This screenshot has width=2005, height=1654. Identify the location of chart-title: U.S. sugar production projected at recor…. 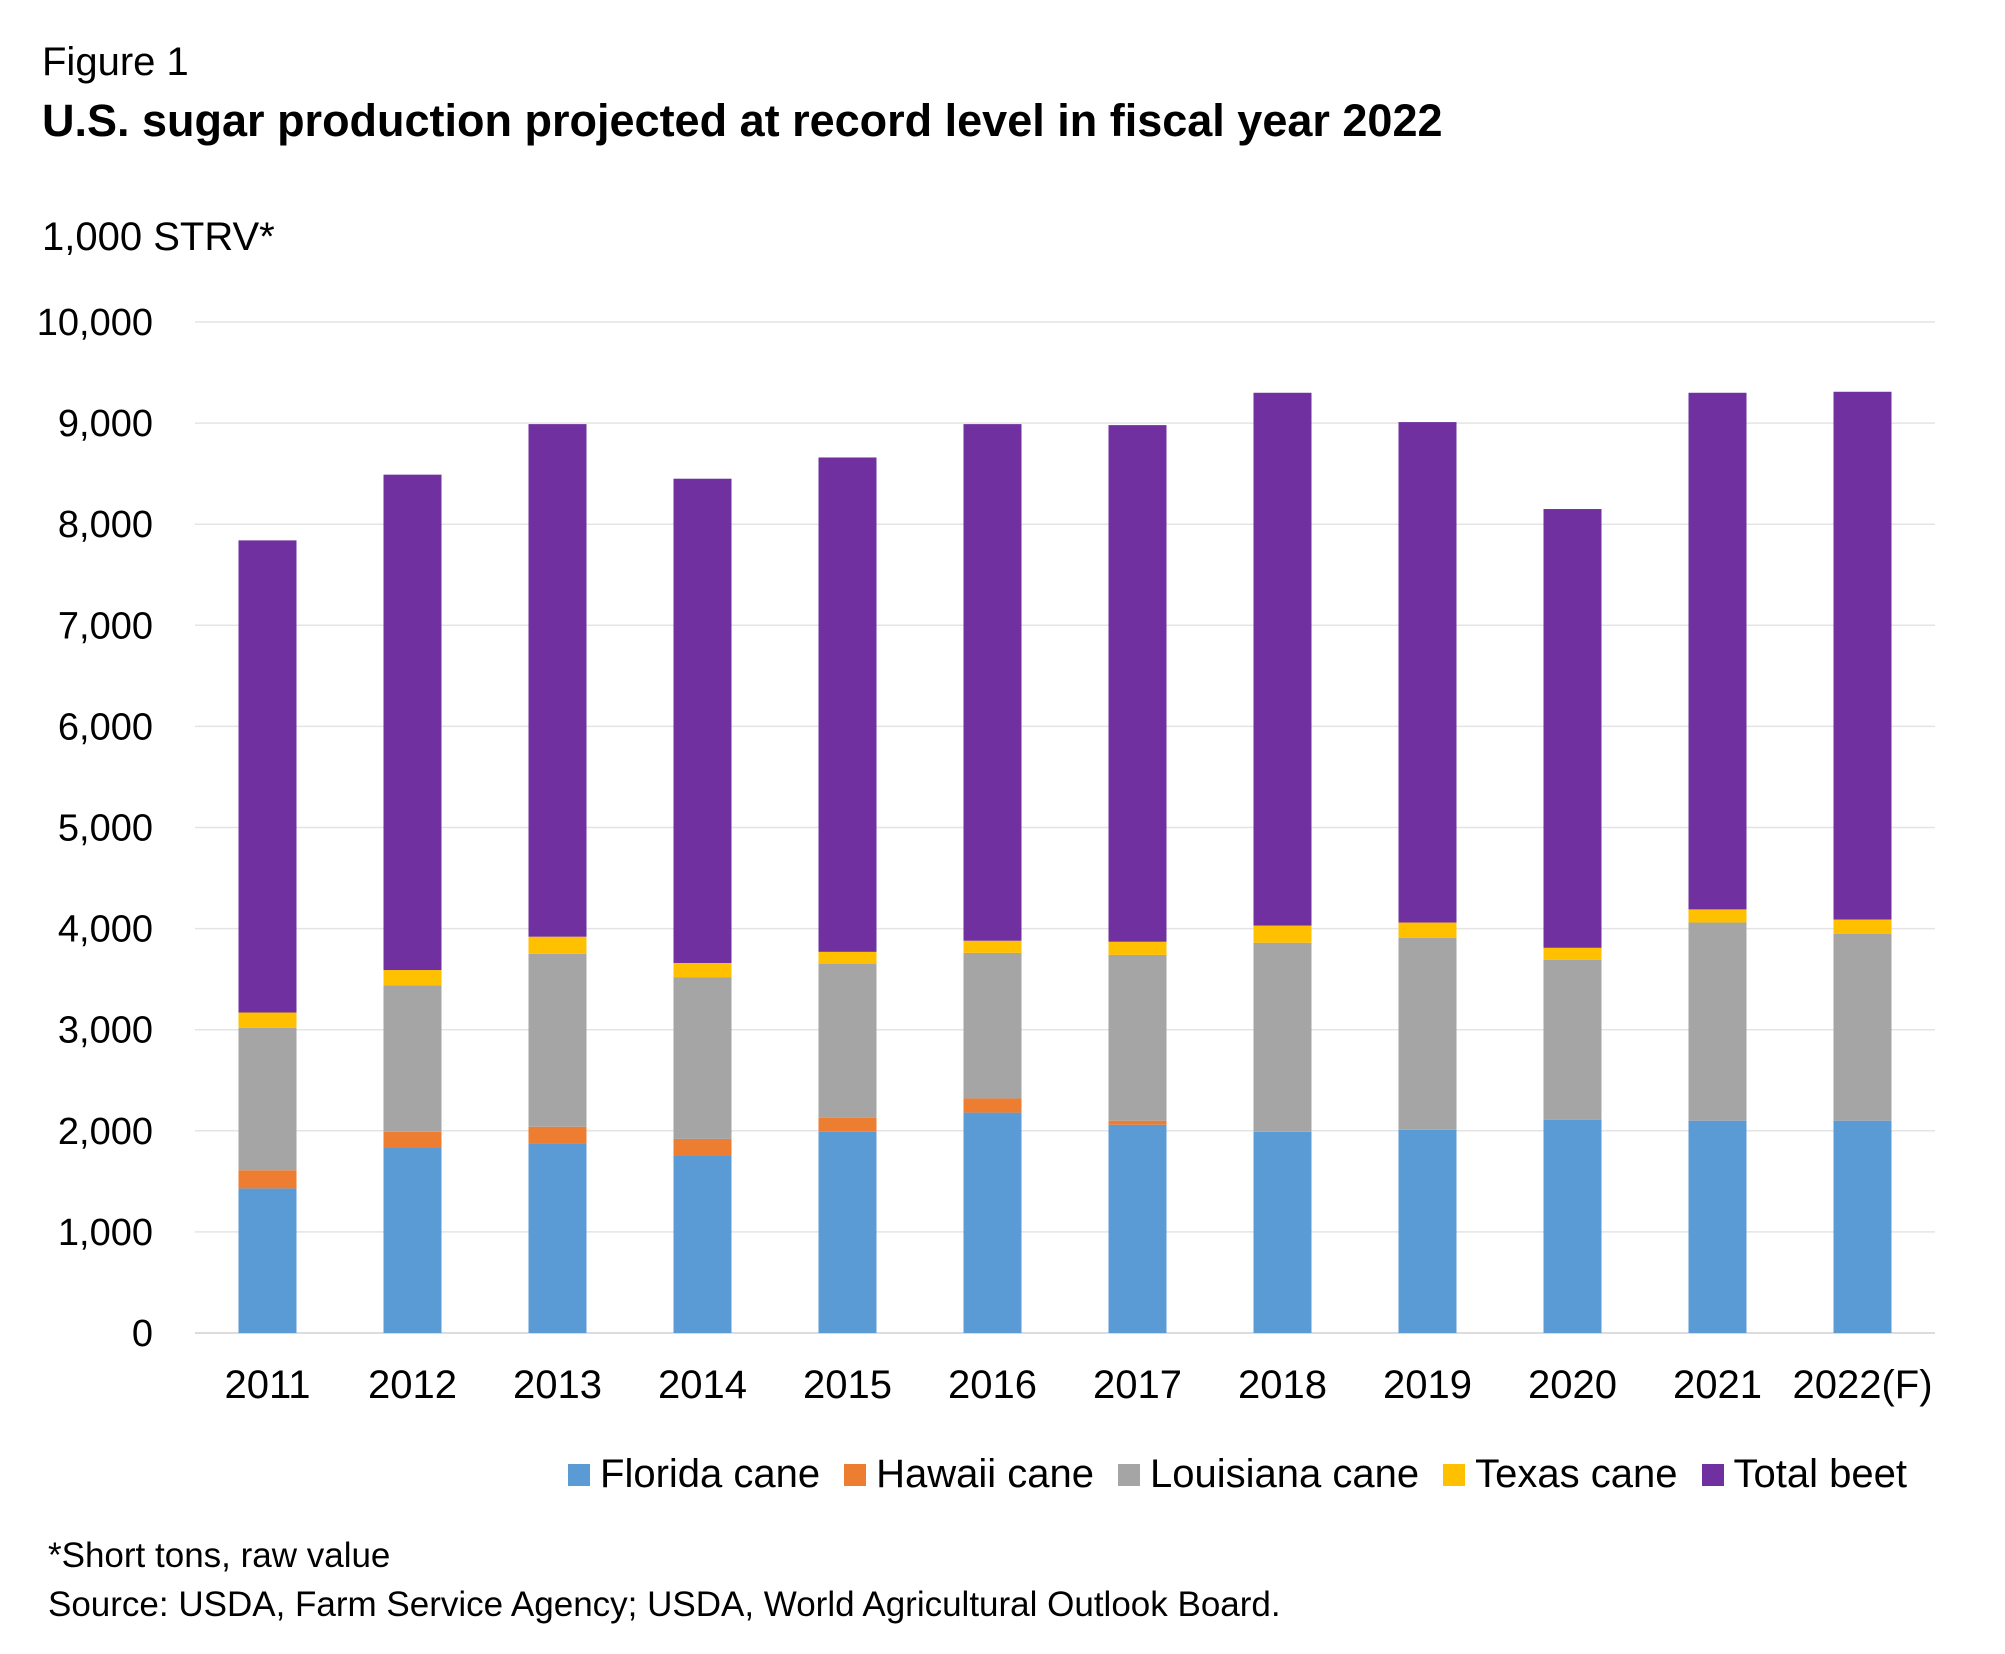
(742, 120).